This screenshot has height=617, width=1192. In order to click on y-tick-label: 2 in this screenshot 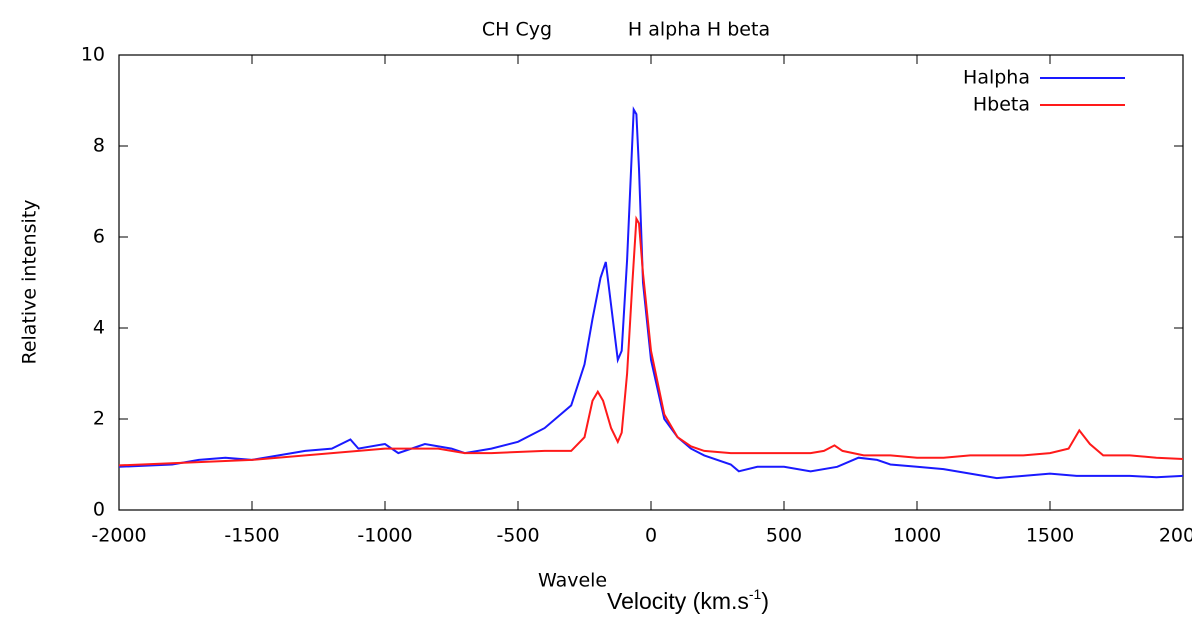, I will do `click(99, 419)`.